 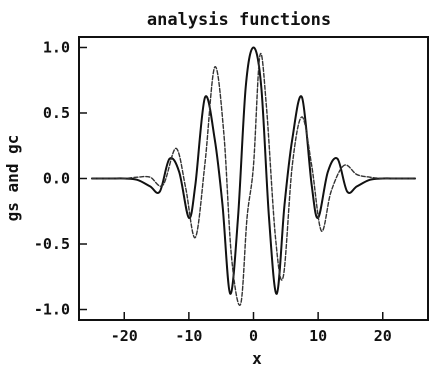 What do you see at coordinates (56, 179) in the screenshot?
I see `y-tick-label: 0.0` at bounding box center [56, 179].